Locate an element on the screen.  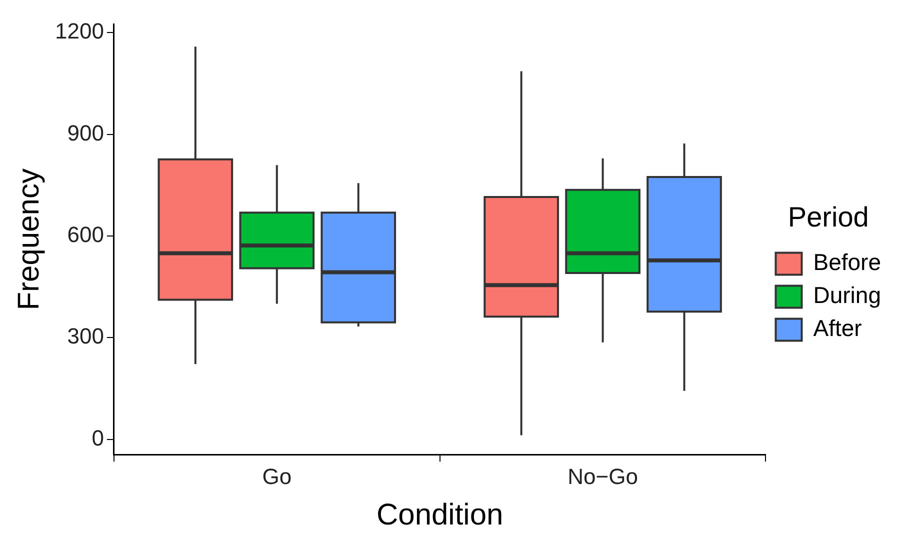
y-axis-title: Frequency is located at coordinates (29, 239).